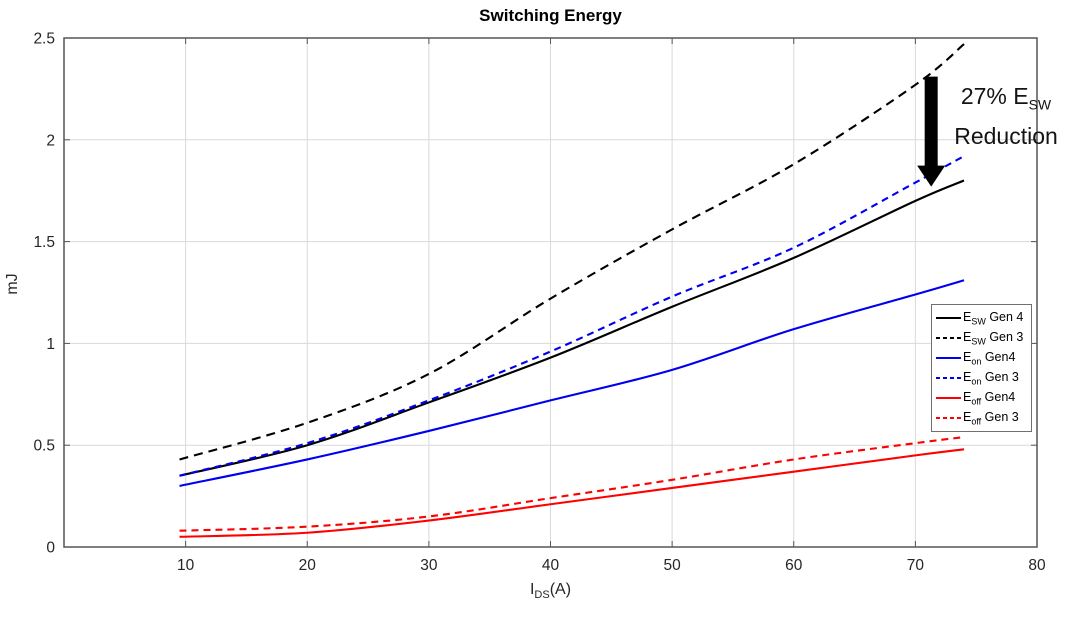 This screenshot has height=620, width=1072. I want to click on x-axis-label: IDS(A), so click(550, 591).